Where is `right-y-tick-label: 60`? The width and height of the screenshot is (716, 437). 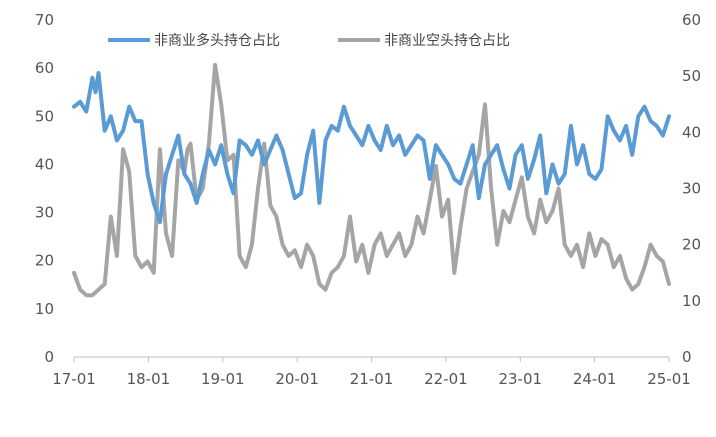
right-y-tick-label: 60 is located at coordinates (691, 20).